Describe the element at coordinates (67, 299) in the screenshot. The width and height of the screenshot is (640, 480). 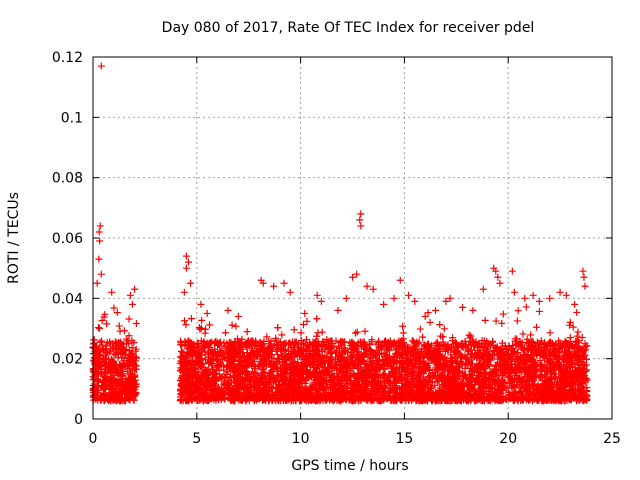
I see `y-tick-label: 0.04` at that location.